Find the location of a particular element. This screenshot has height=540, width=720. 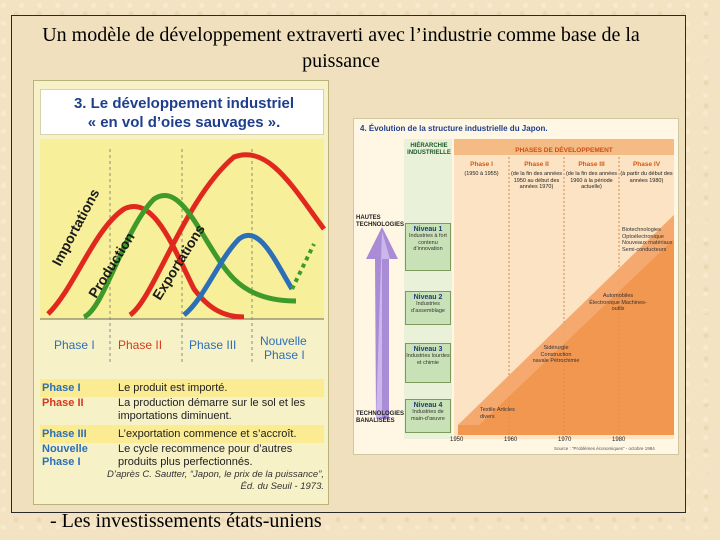

high-tech-label-line1: HAUTES is located at coordinates (368, 218).